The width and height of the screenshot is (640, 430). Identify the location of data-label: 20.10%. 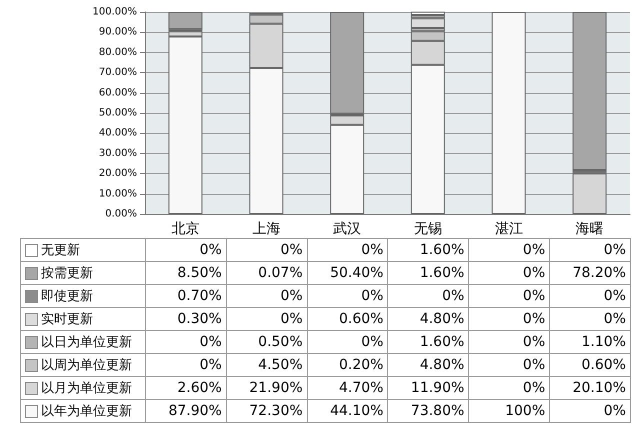
(590, 388).